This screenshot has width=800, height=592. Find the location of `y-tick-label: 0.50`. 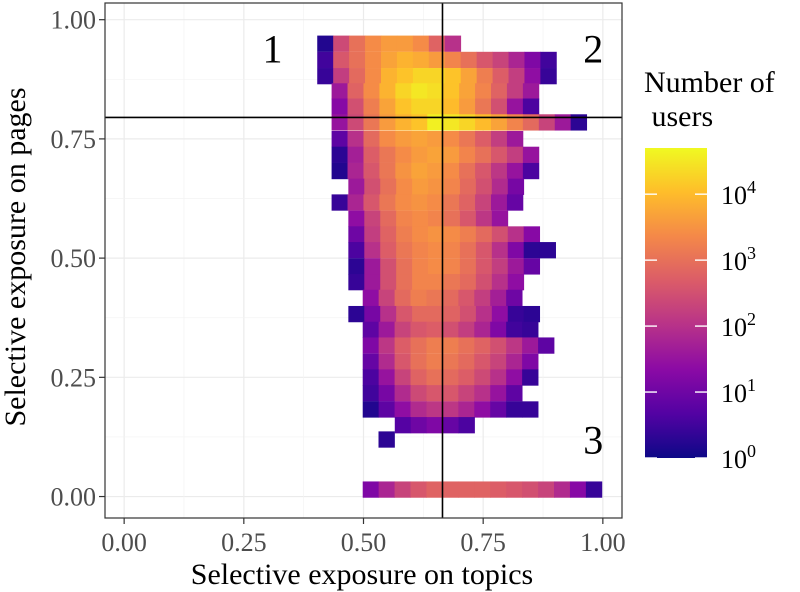

y-tick-label: 0.50 is located at coordinates (74, 258).